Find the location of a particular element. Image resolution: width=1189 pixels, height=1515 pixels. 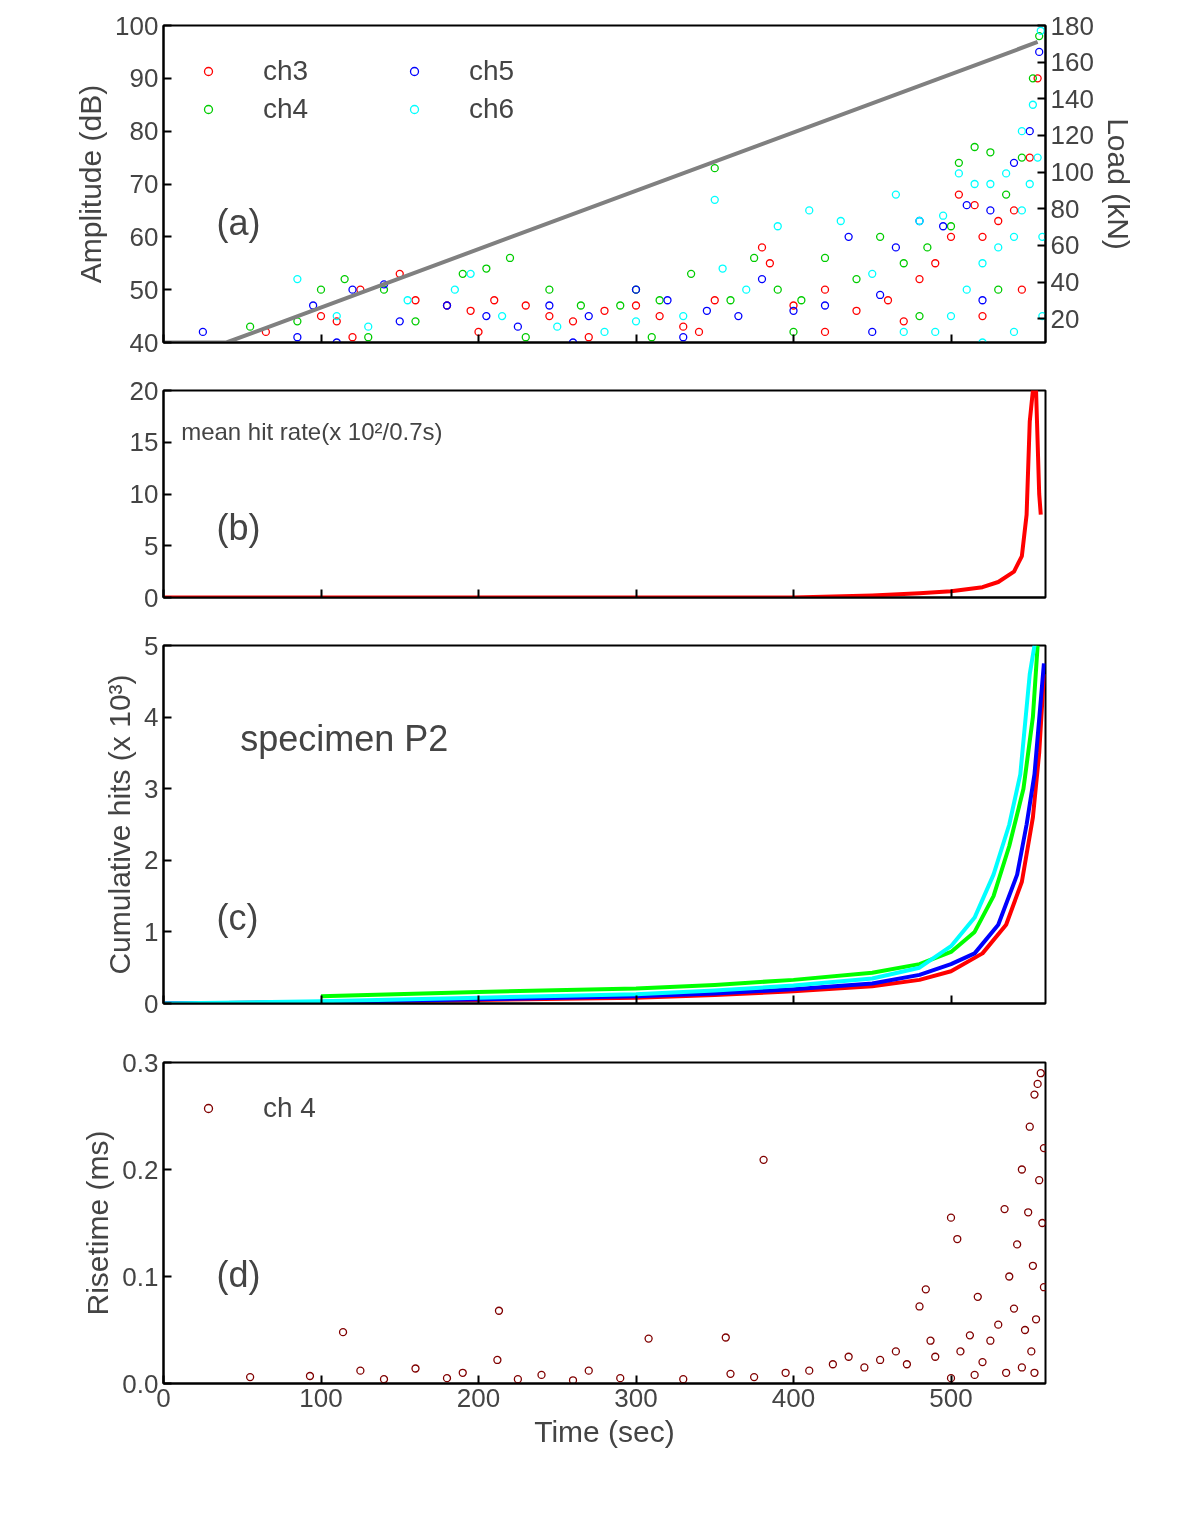

y2-tick-label: 60 is located at coordinates (1065, 245).